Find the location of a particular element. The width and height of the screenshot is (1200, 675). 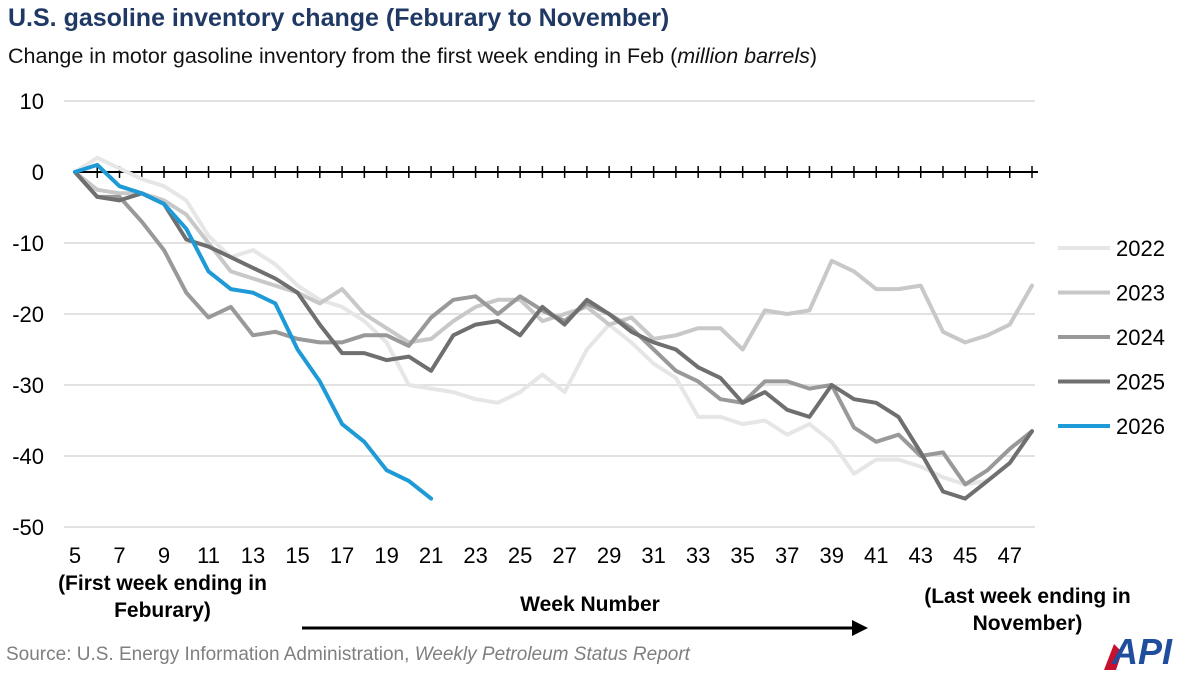

x-tick-label: 39 is located at coordinates (831, 555).